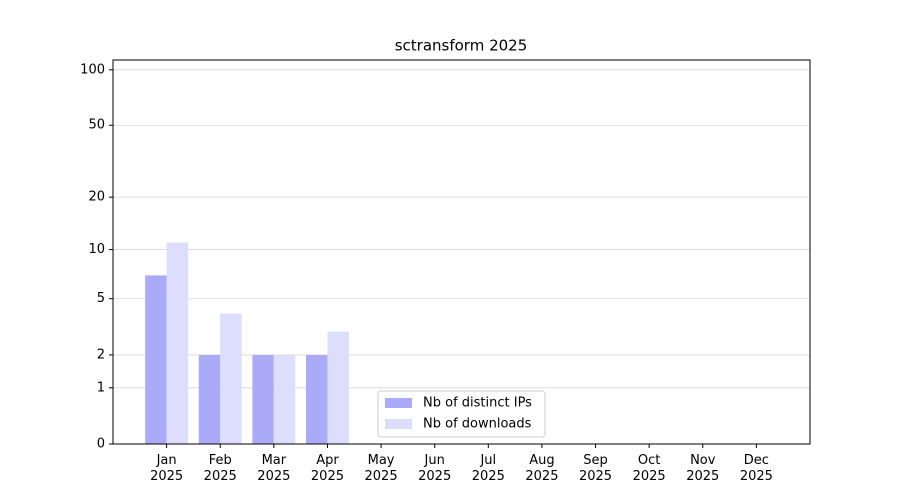 The image size is (900, 500). Describe the element at coordinates (101, 444) in the screenshot. I see `y-tick-label: 0` at that location.